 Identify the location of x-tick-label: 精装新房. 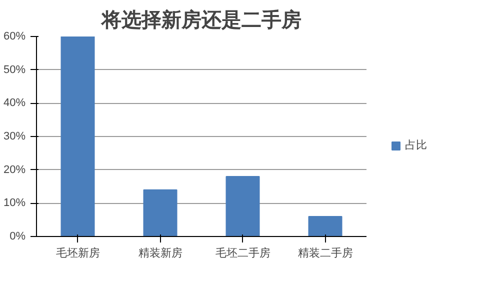
(160, 253).